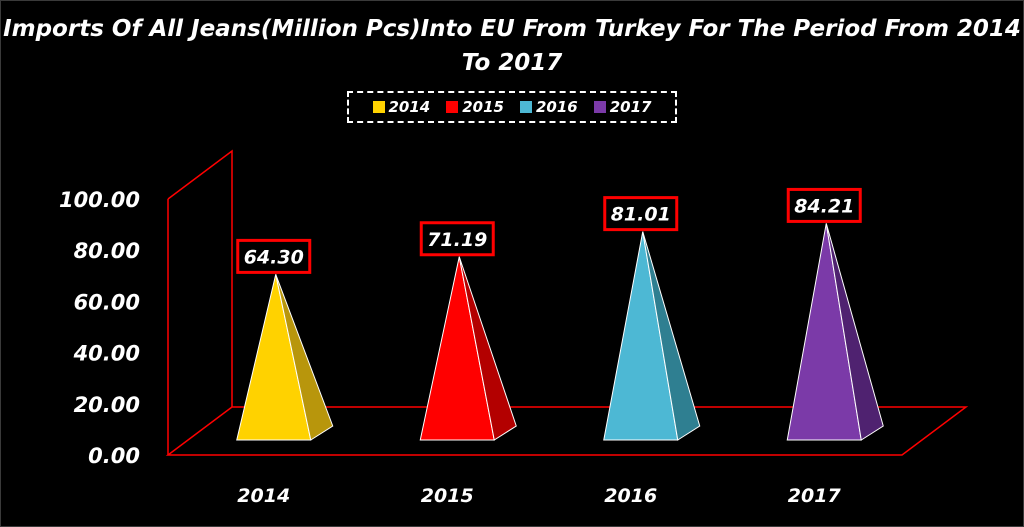 The height and width of the screenshot is (527, 1024). What do you see at coordinates (447, 496) in the screenshot?
I see `x-tick-label: 2015` at bounding box center [447, 496].